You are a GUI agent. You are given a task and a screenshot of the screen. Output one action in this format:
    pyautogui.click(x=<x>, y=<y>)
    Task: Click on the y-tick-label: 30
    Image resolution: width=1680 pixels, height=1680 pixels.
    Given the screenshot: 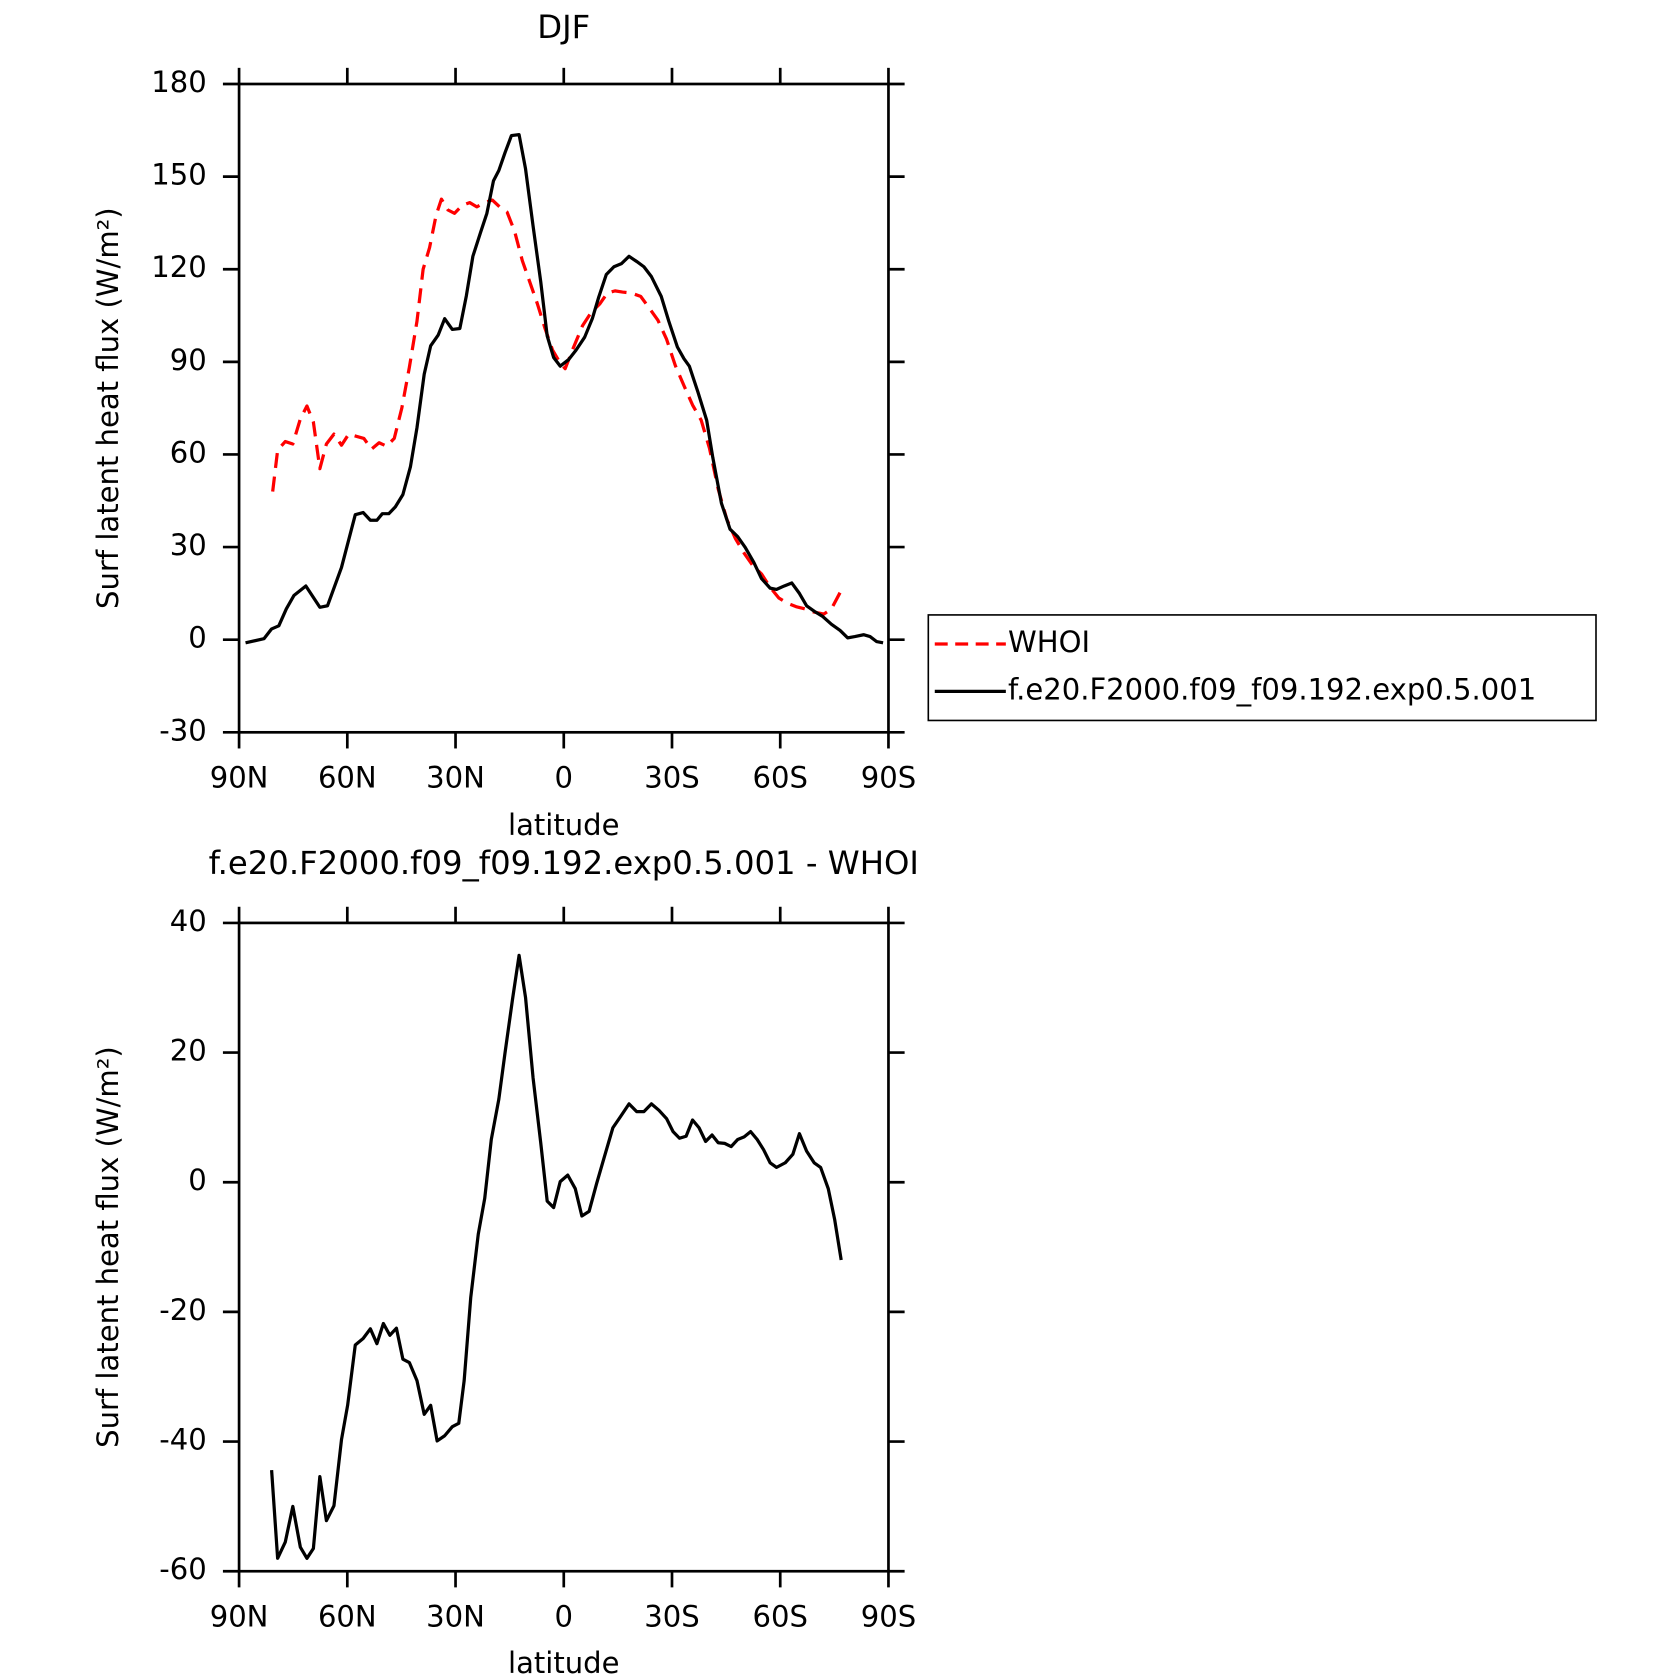 What is the action you would take?
    pyautogui.click(x=188, y=545)
    